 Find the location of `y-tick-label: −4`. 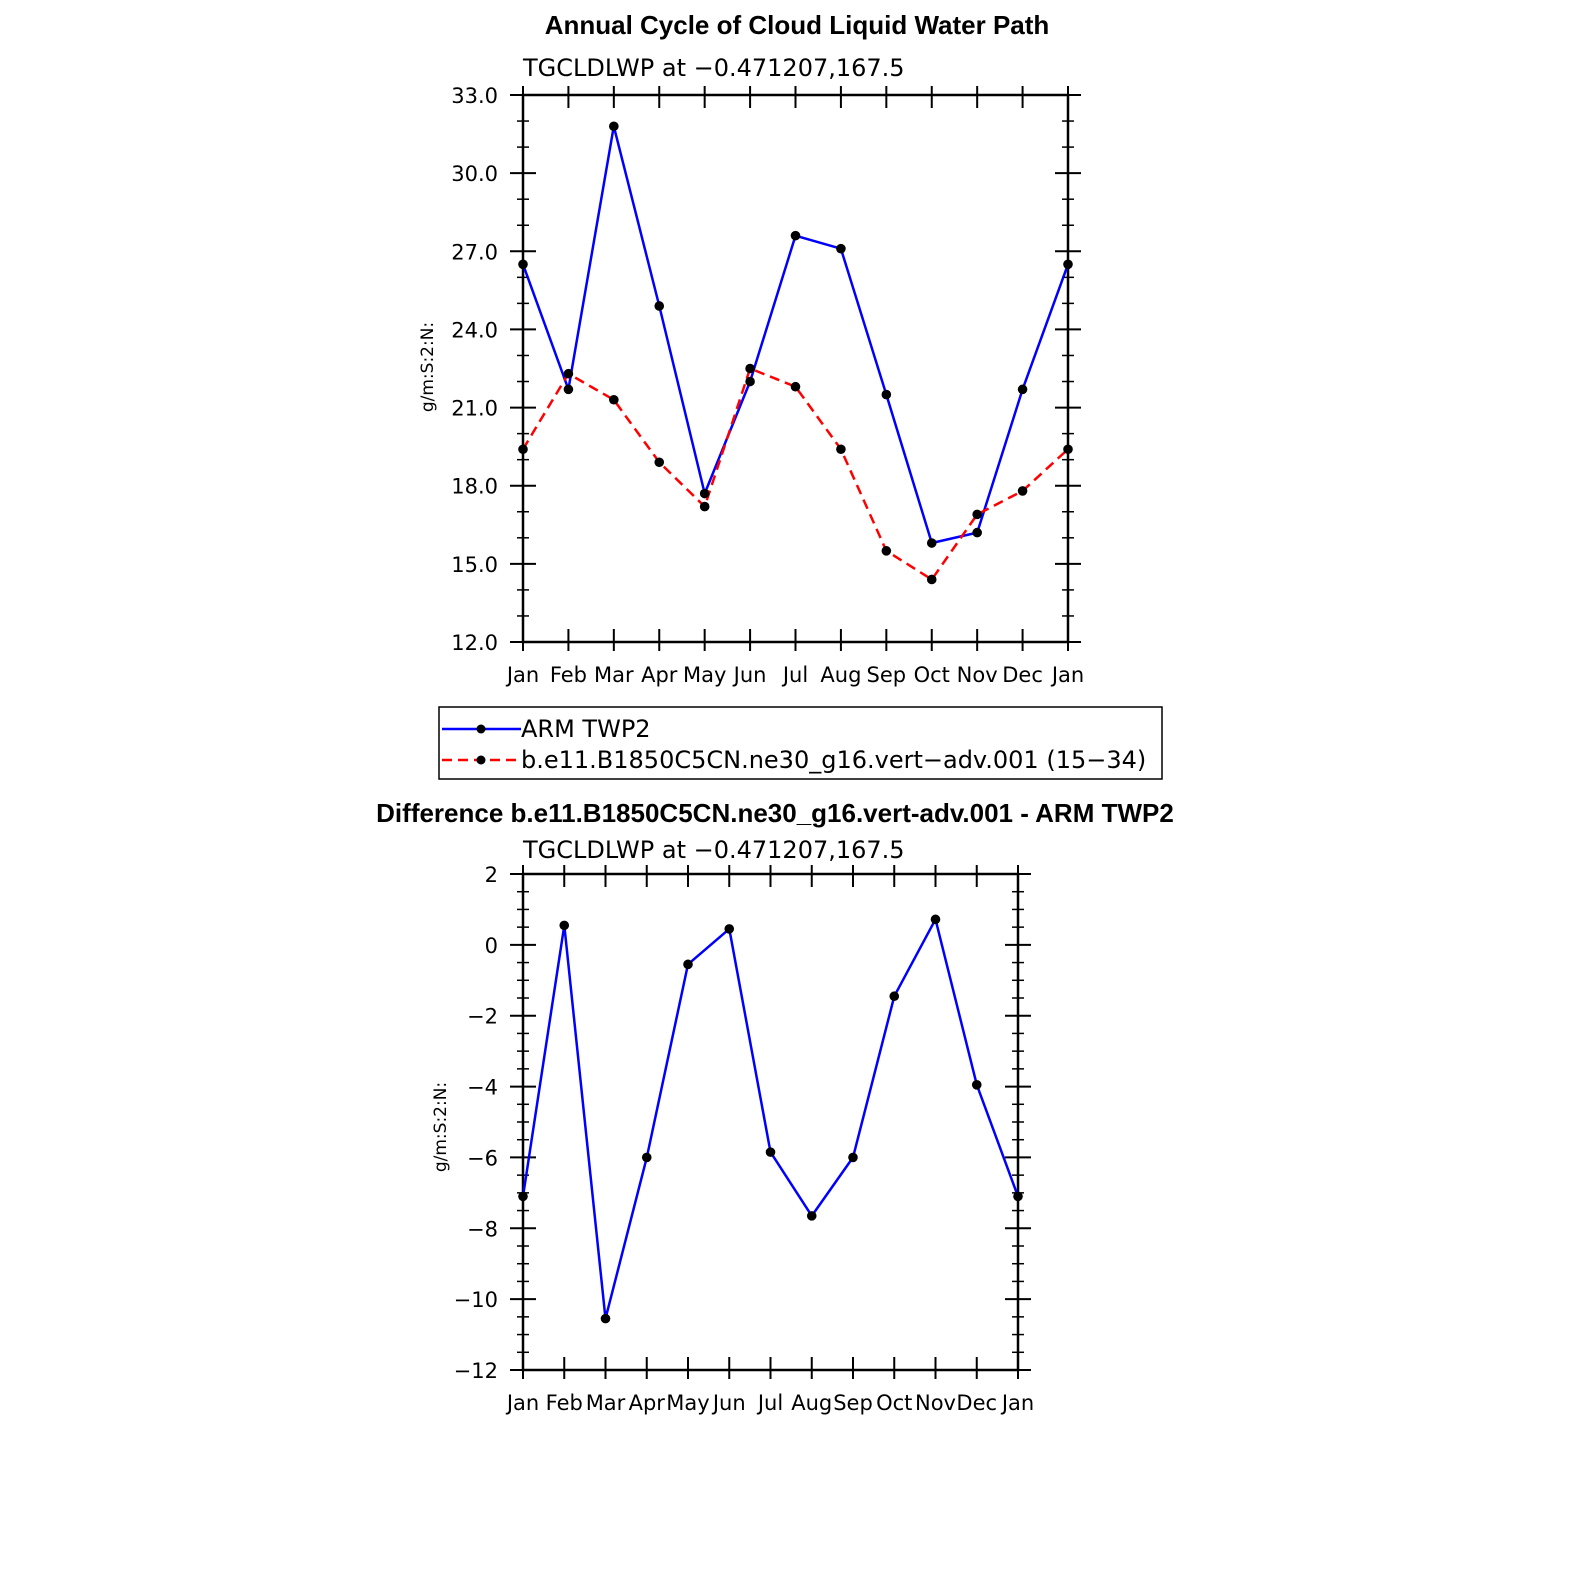

y-tick-label: −4 is located at coordinates (482, 1088).